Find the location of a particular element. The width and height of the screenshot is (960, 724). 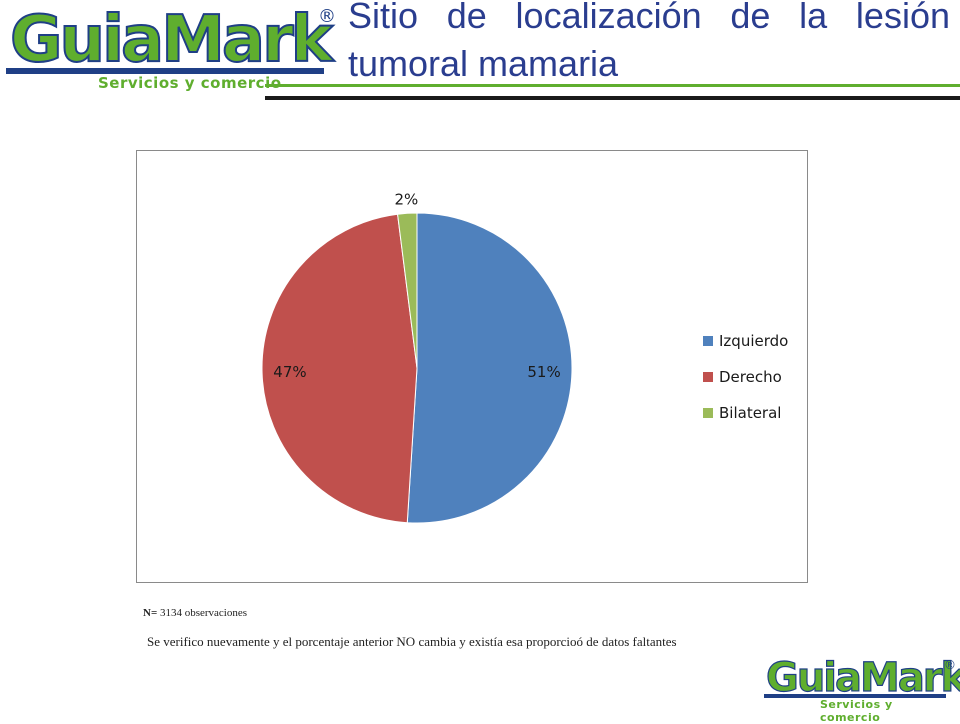

legend-label: Izquierdo is located at coordinates (754, 341).